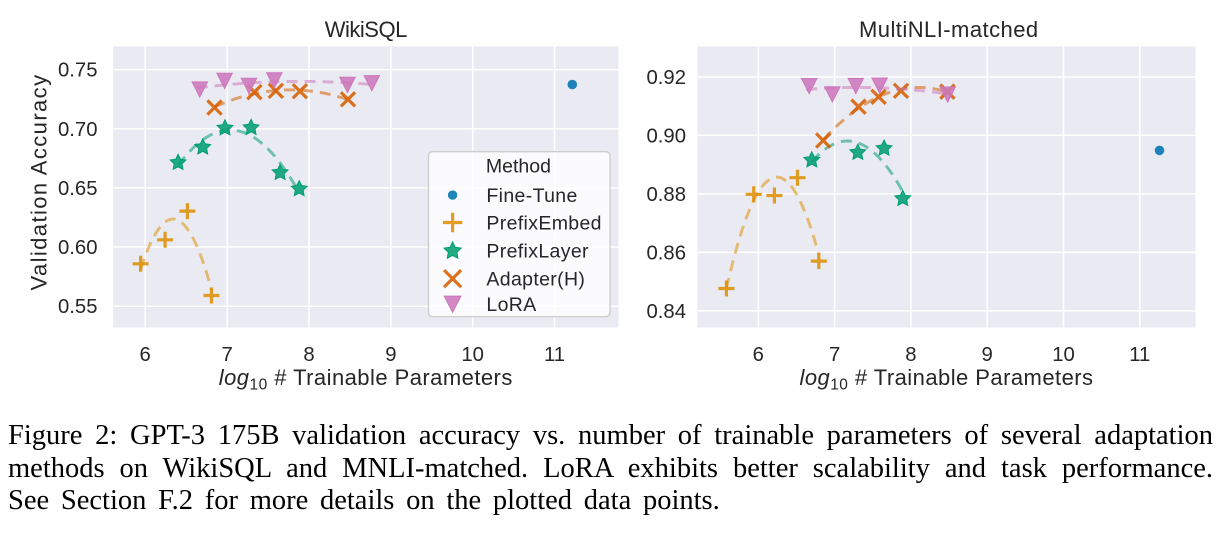 The width and height of the screenshot is (1219, 535). What do you see at coordinates (535, 279) in the screenshot?
I see `svg-text: Adapter(H)` at bounding box center [535, 279].